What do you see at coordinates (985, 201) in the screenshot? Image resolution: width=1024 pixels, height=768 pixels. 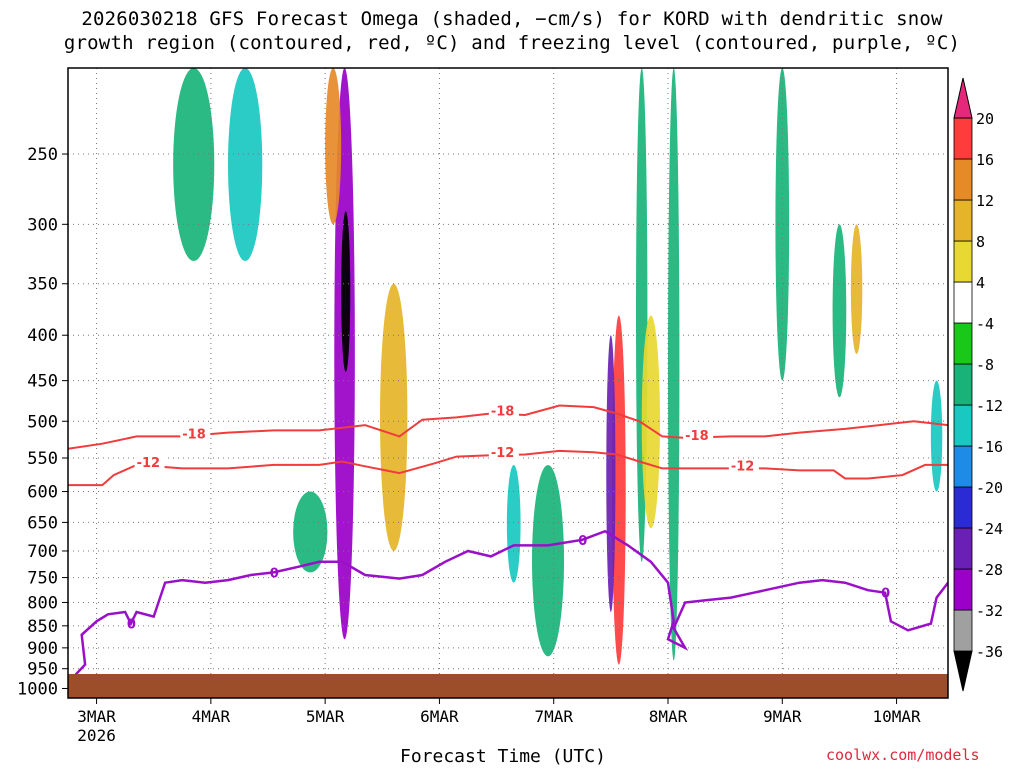 I see `colorbar-label-11: 12` at bounding box center [985, 201].